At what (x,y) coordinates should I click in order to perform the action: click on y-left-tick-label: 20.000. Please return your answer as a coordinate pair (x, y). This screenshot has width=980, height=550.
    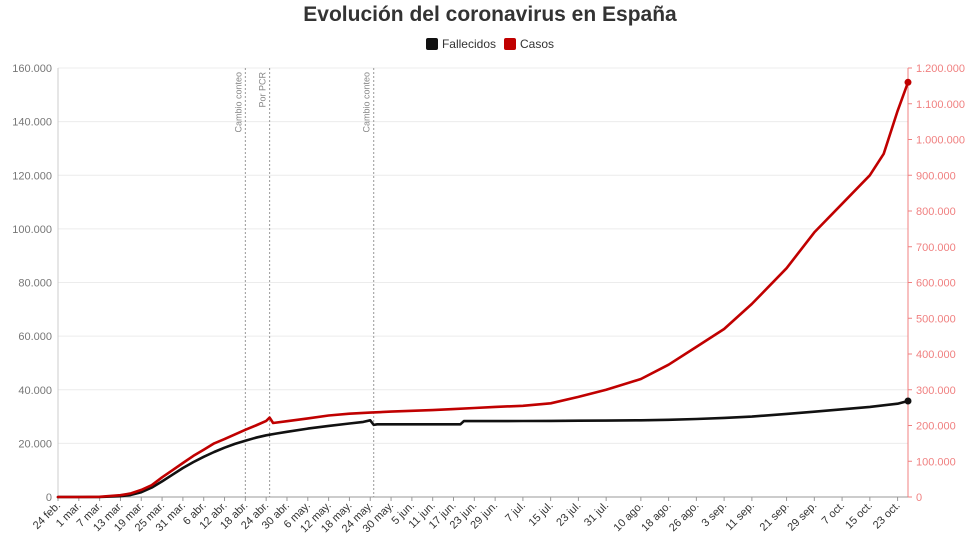
    Looking at the image, I should click on (35, 444).